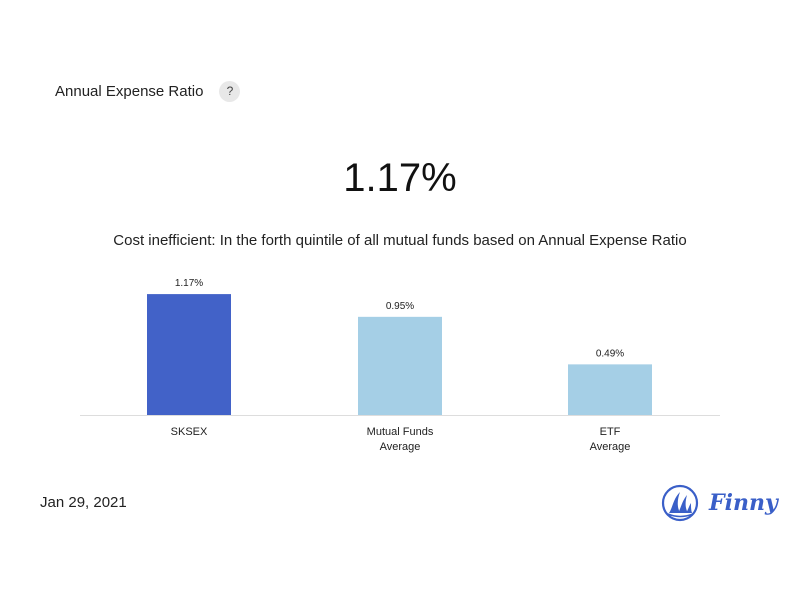 This screenshot has height=600, width=800. Describe the element at coordinates (610, 432) in the screenshot. I see `category-label-2-0: ETF` at that location.